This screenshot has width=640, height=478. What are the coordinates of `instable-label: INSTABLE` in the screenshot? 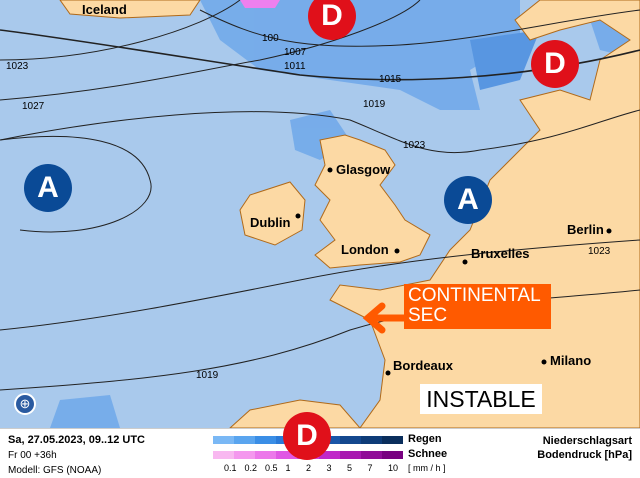 It's located at (481, 399).